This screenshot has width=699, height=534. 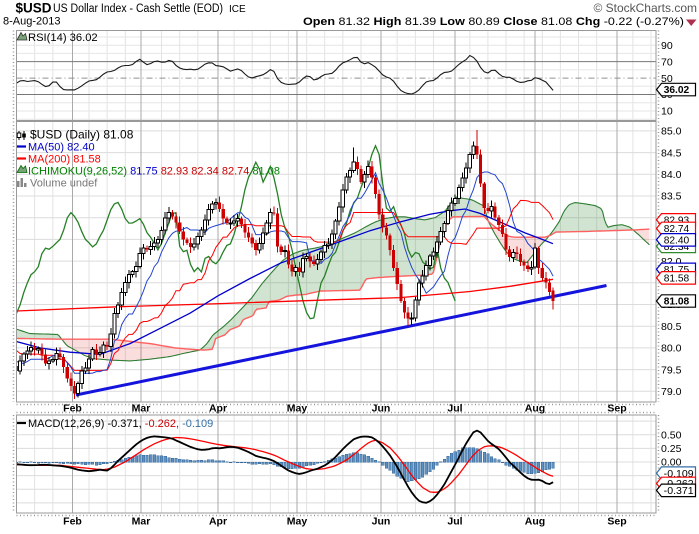 What do you see at coordinates (645, 8) in the screenshot?
I see `svg-text: © StockCharts.com` at bounding box center [645, 8].